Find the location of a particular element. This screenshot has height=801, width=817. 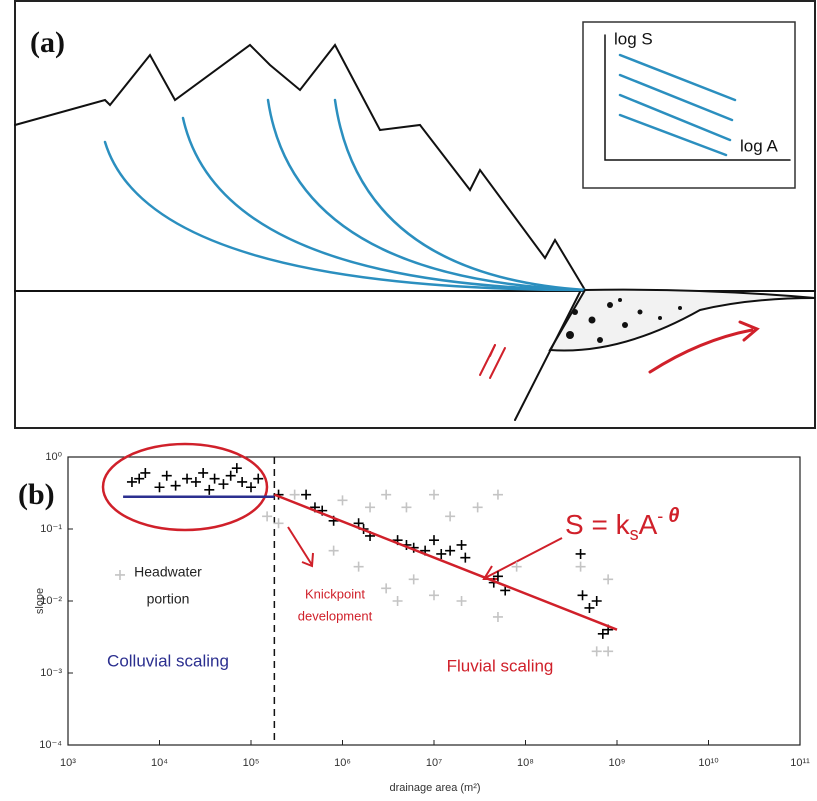

y-axis-label: slope is located at coordinates (40, 601).